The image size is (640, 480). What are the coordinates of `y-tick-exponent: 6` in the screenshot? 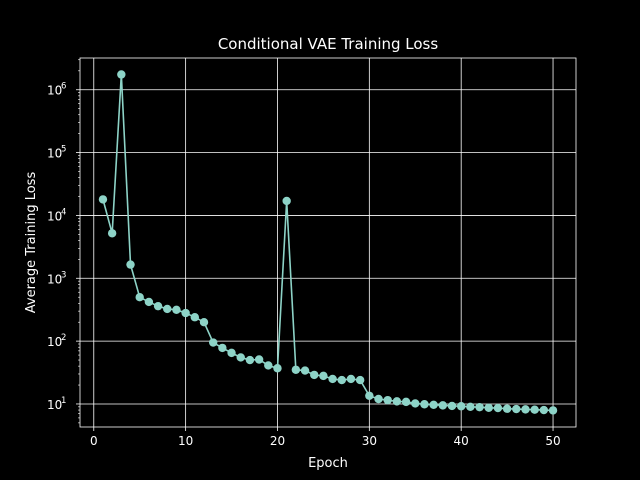 It's located at (63, 87).